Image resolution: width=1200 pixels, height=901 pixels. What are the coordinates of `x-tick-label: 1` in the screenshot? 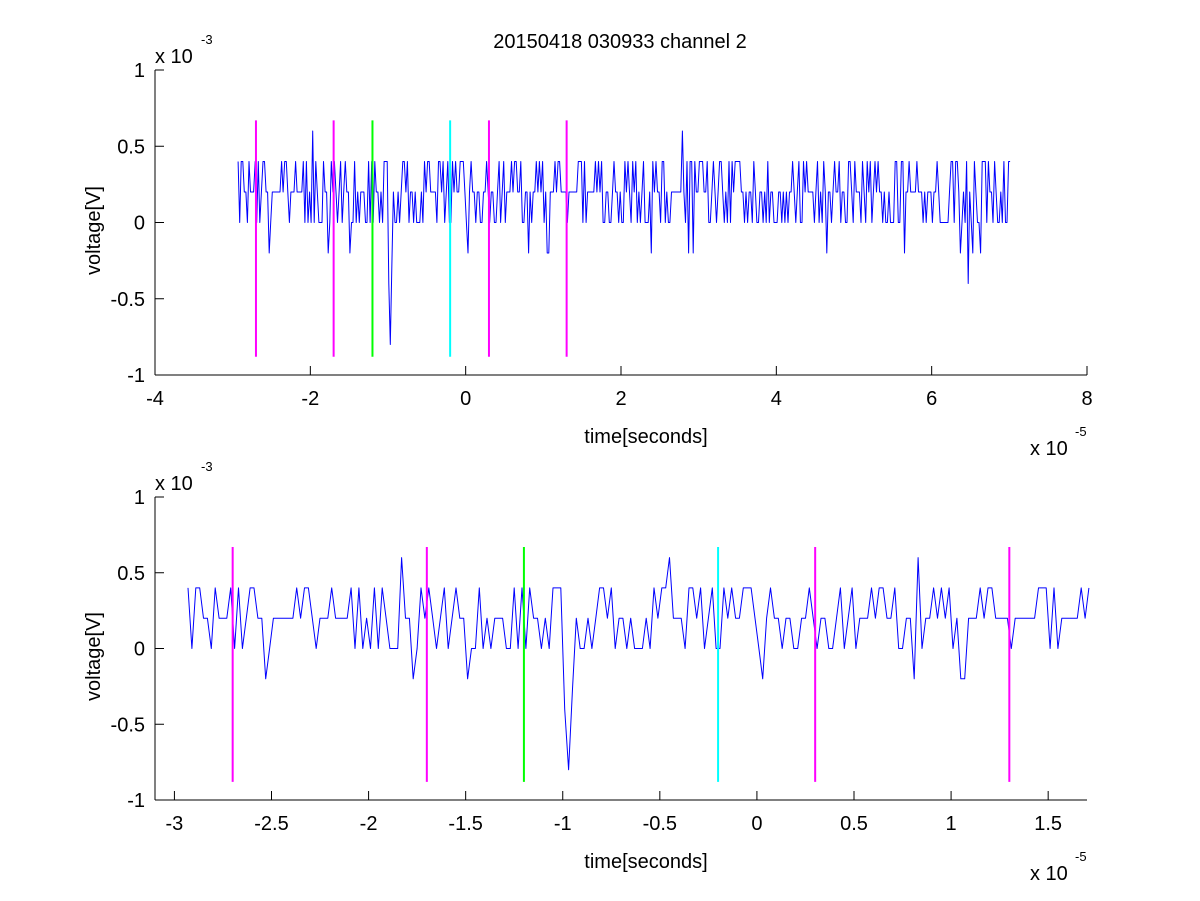 It's located at (951, 824).